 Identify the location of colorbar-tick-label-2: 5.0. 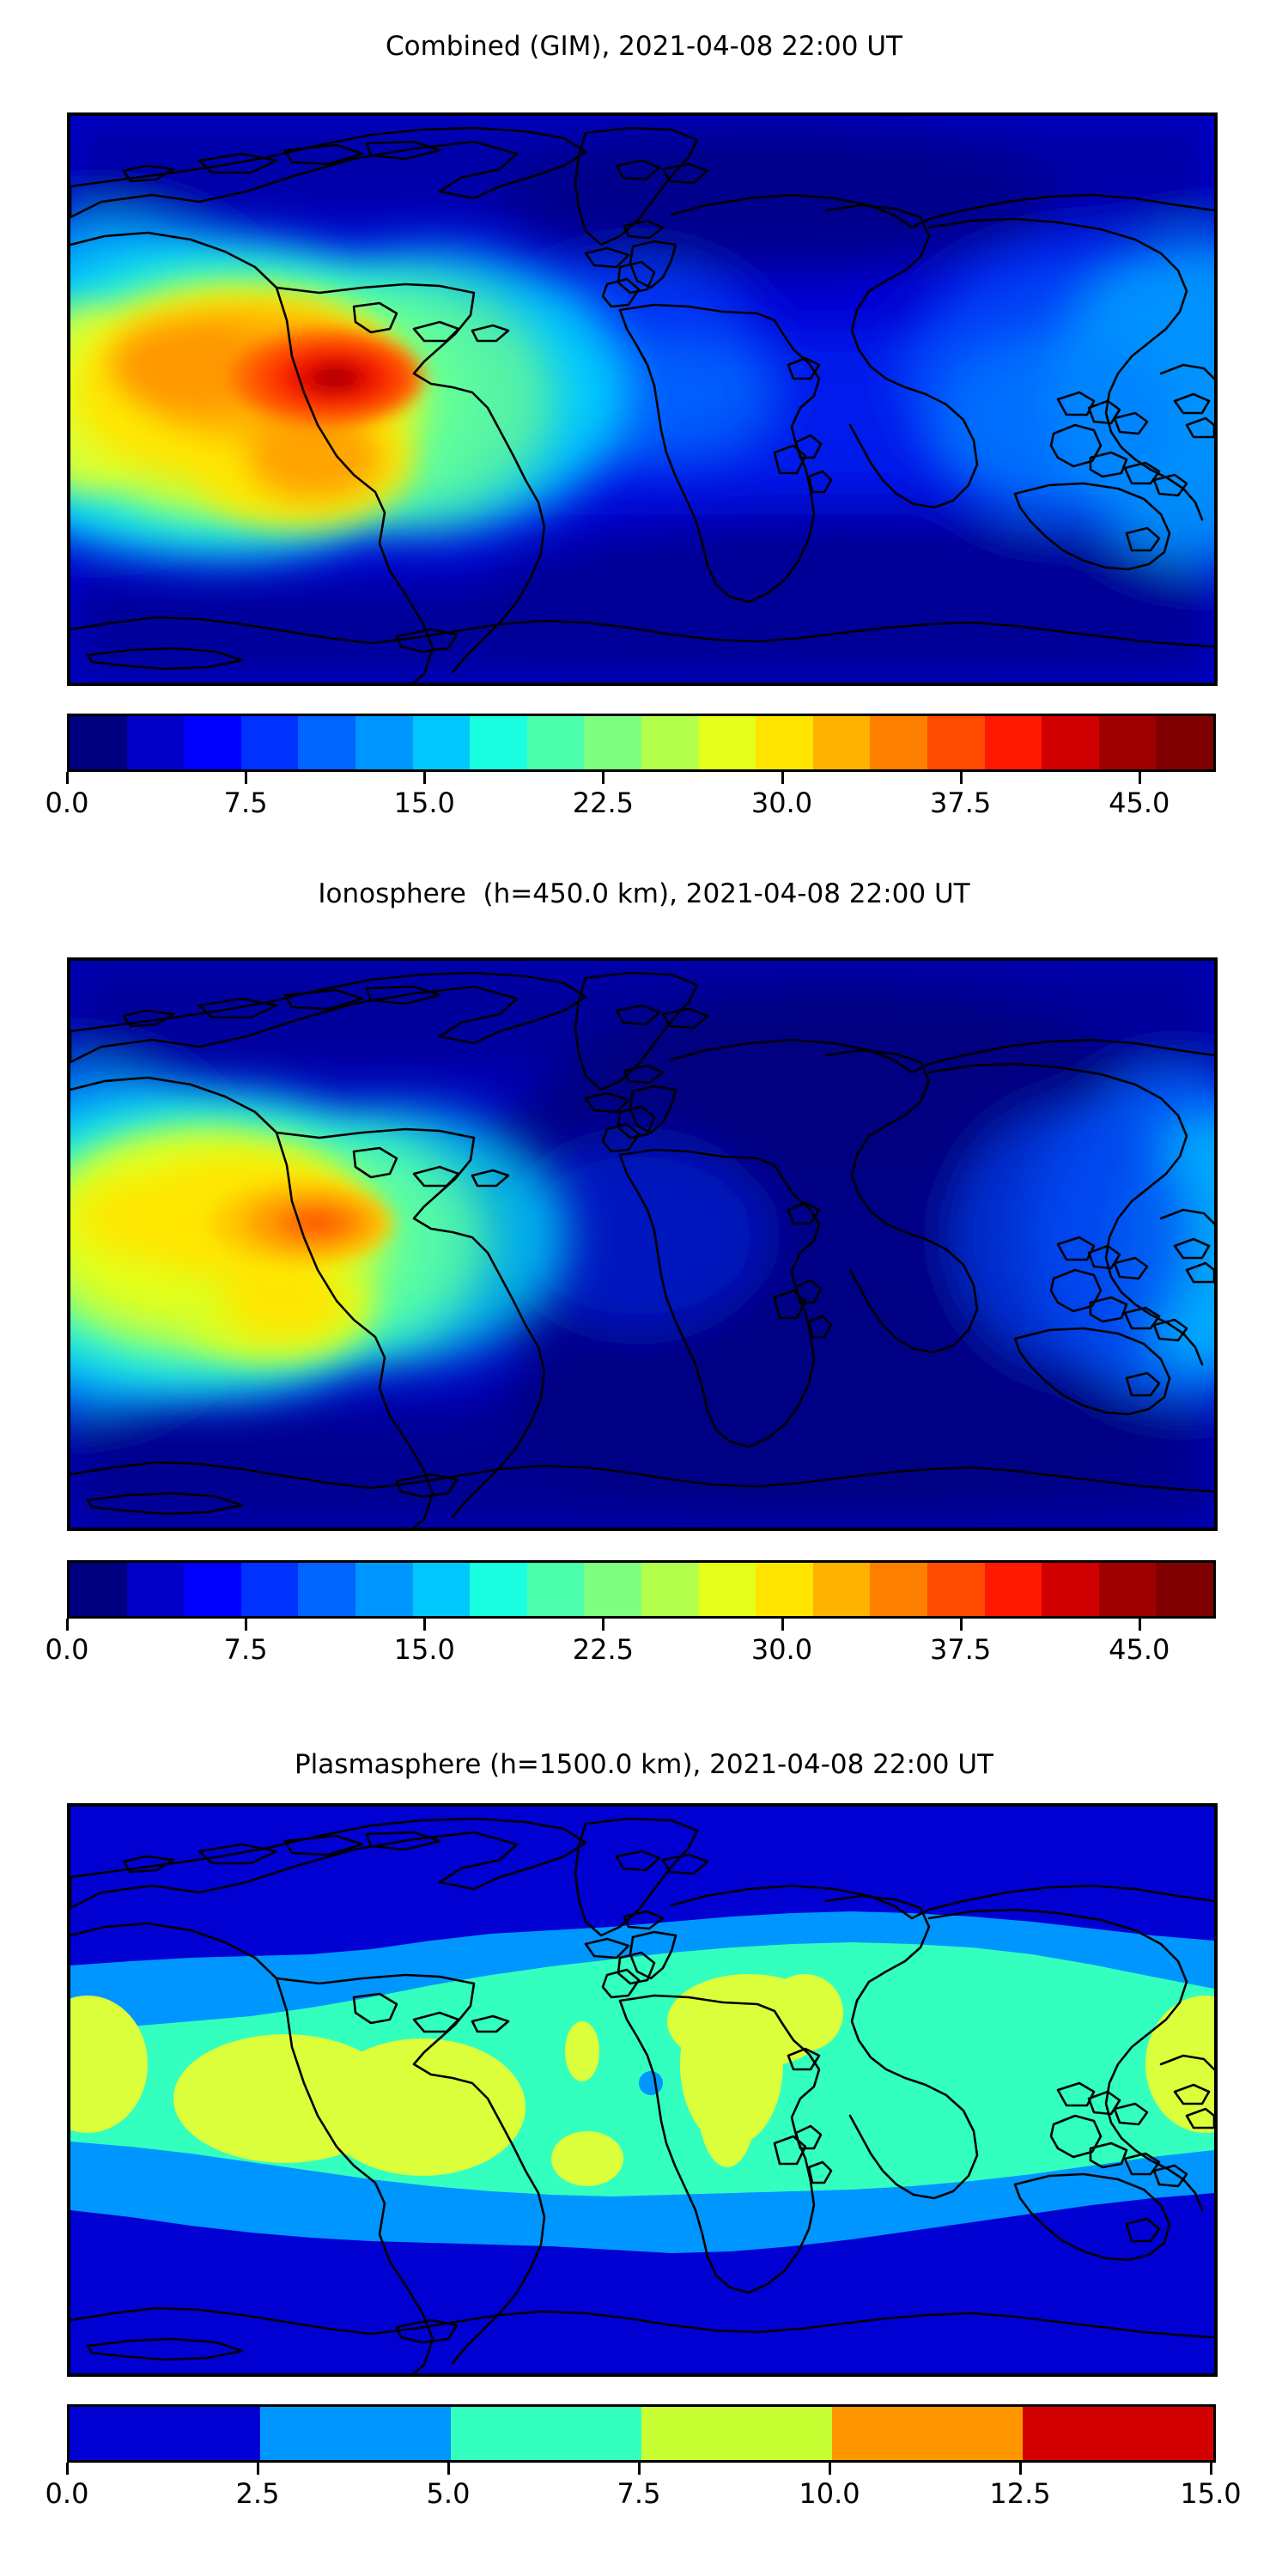
(448, 2493).